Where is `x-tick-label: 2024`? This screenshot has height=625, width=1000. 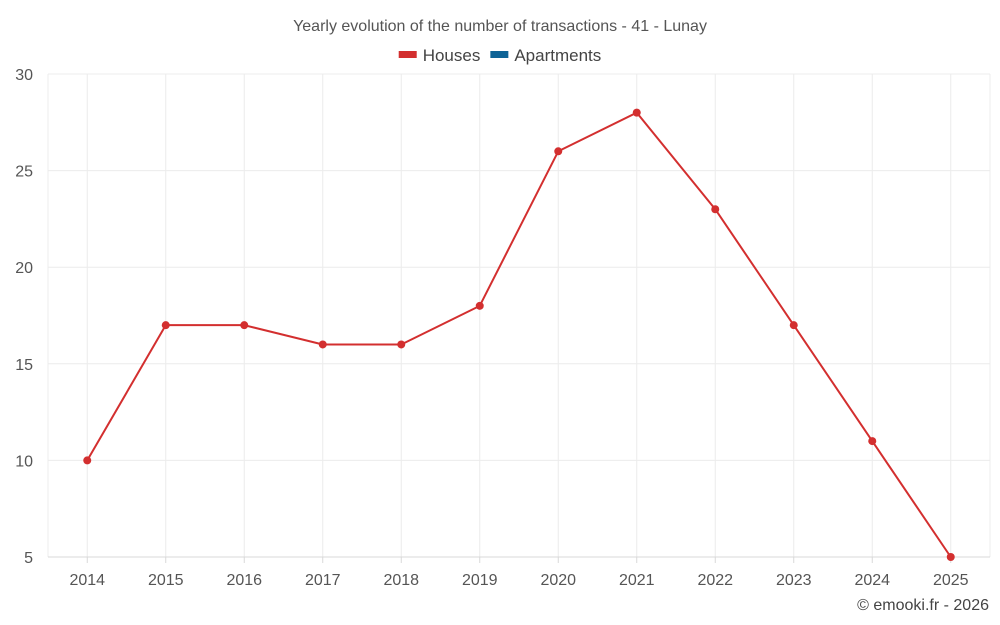
x-tick-label: 2024 is located at coordinates (872, 580).